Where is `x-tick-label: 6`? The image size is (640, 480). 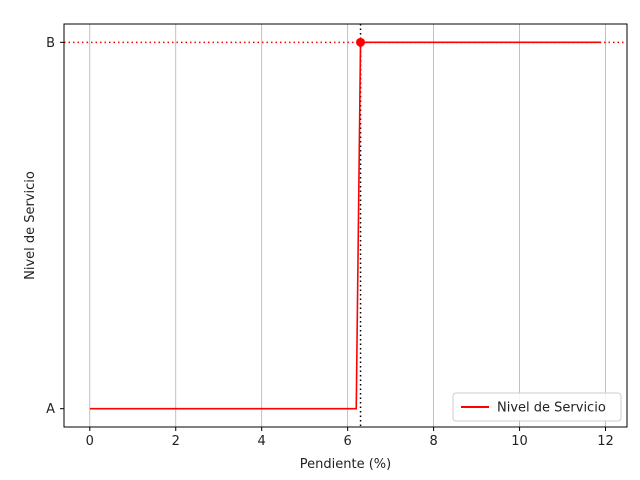
x-tick-label: 6 is located at coordinates (348, 441).